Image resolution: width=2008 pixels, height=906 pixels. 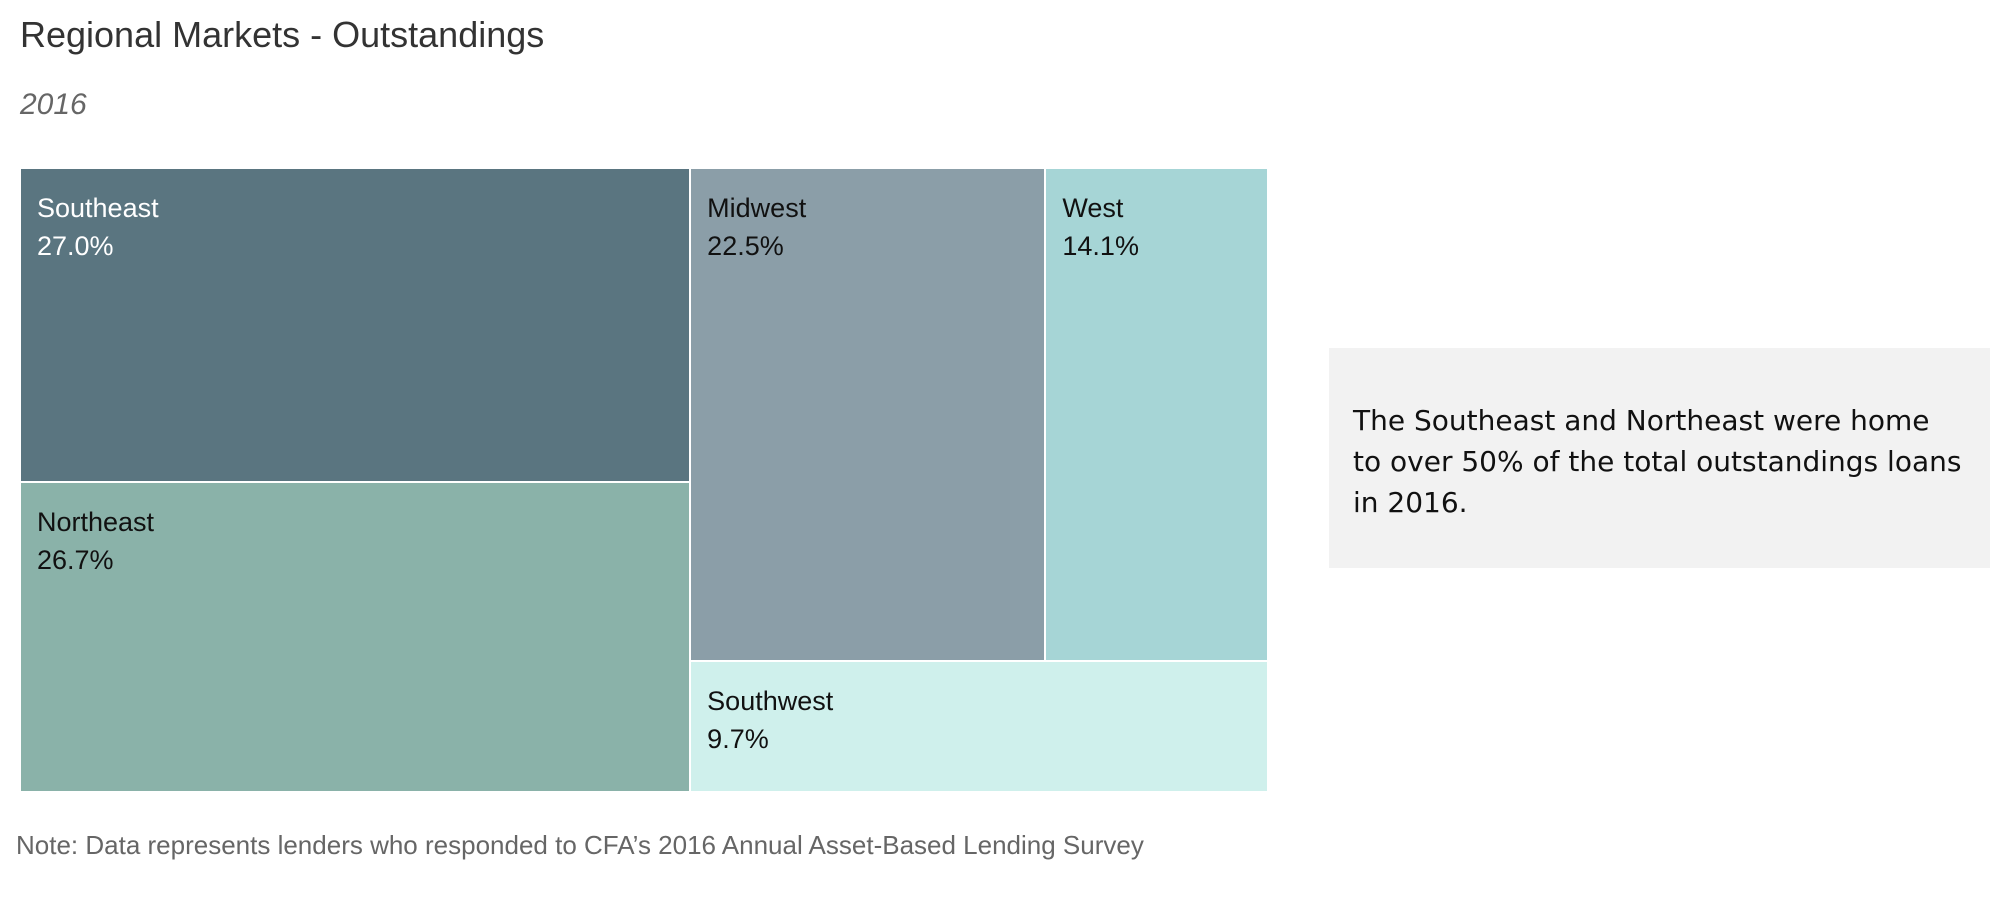 I want to click on tile-value-northeast: 26.7%, so click(x=75, y=559).